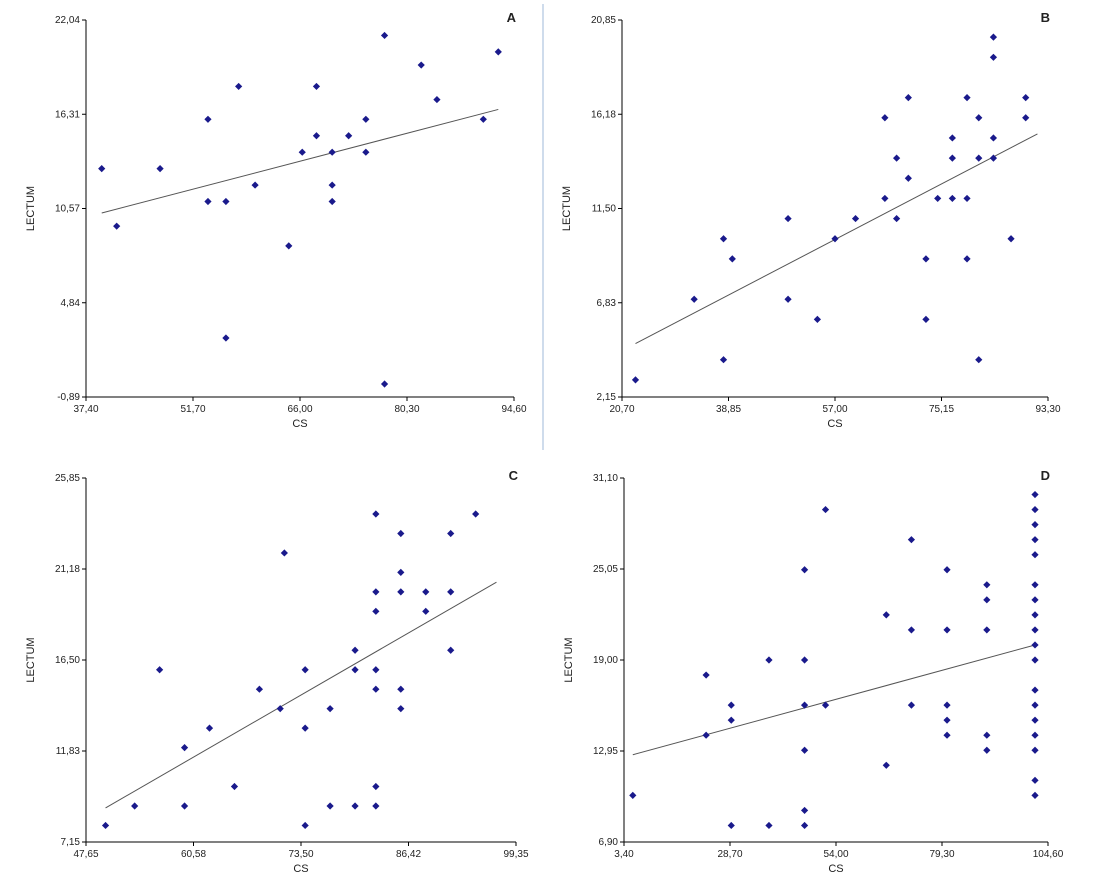  Describe the element at coordinates (67, 660) in the screenshot. I see `y-tick-label: 16,50` at that location.